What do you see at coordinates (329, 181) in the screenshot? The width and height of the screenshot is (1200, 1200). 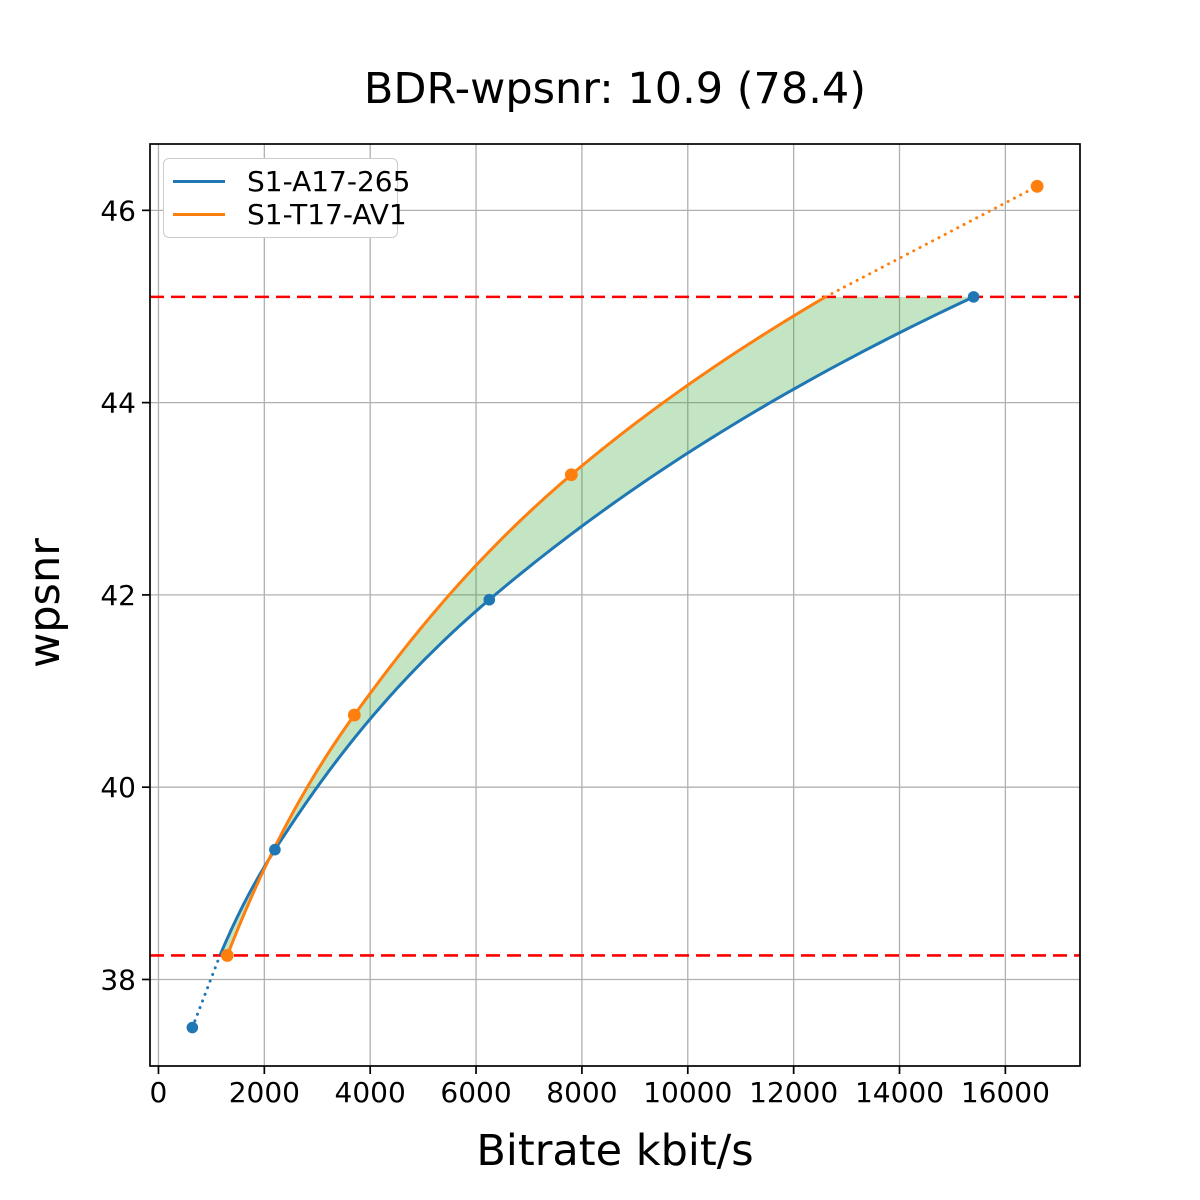 I see `legend-label: S1-A17-265` at bounding box center [329, 181].